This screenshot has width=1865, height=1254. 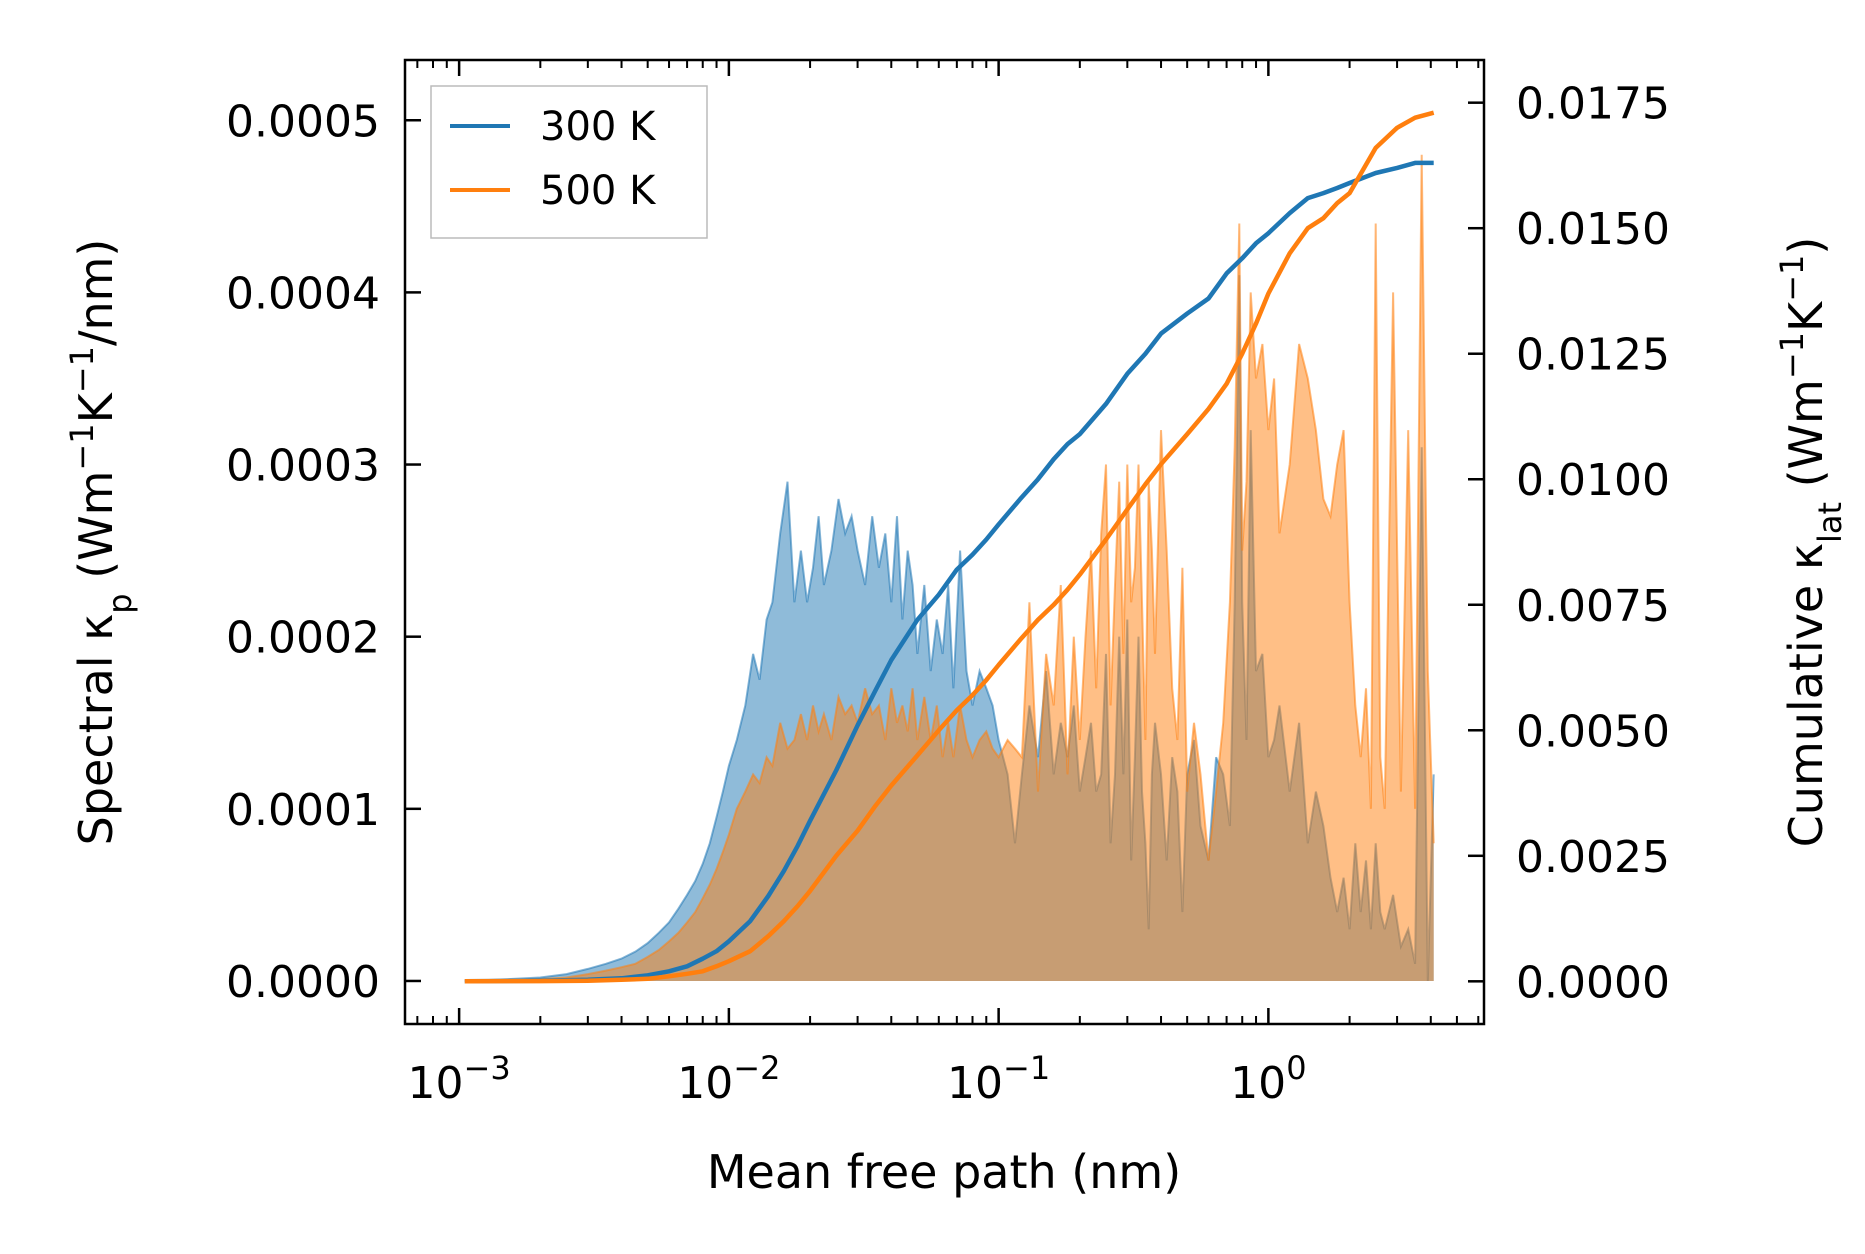 I want to click on y-left-title-sub: p, so click(x=120, y=603).